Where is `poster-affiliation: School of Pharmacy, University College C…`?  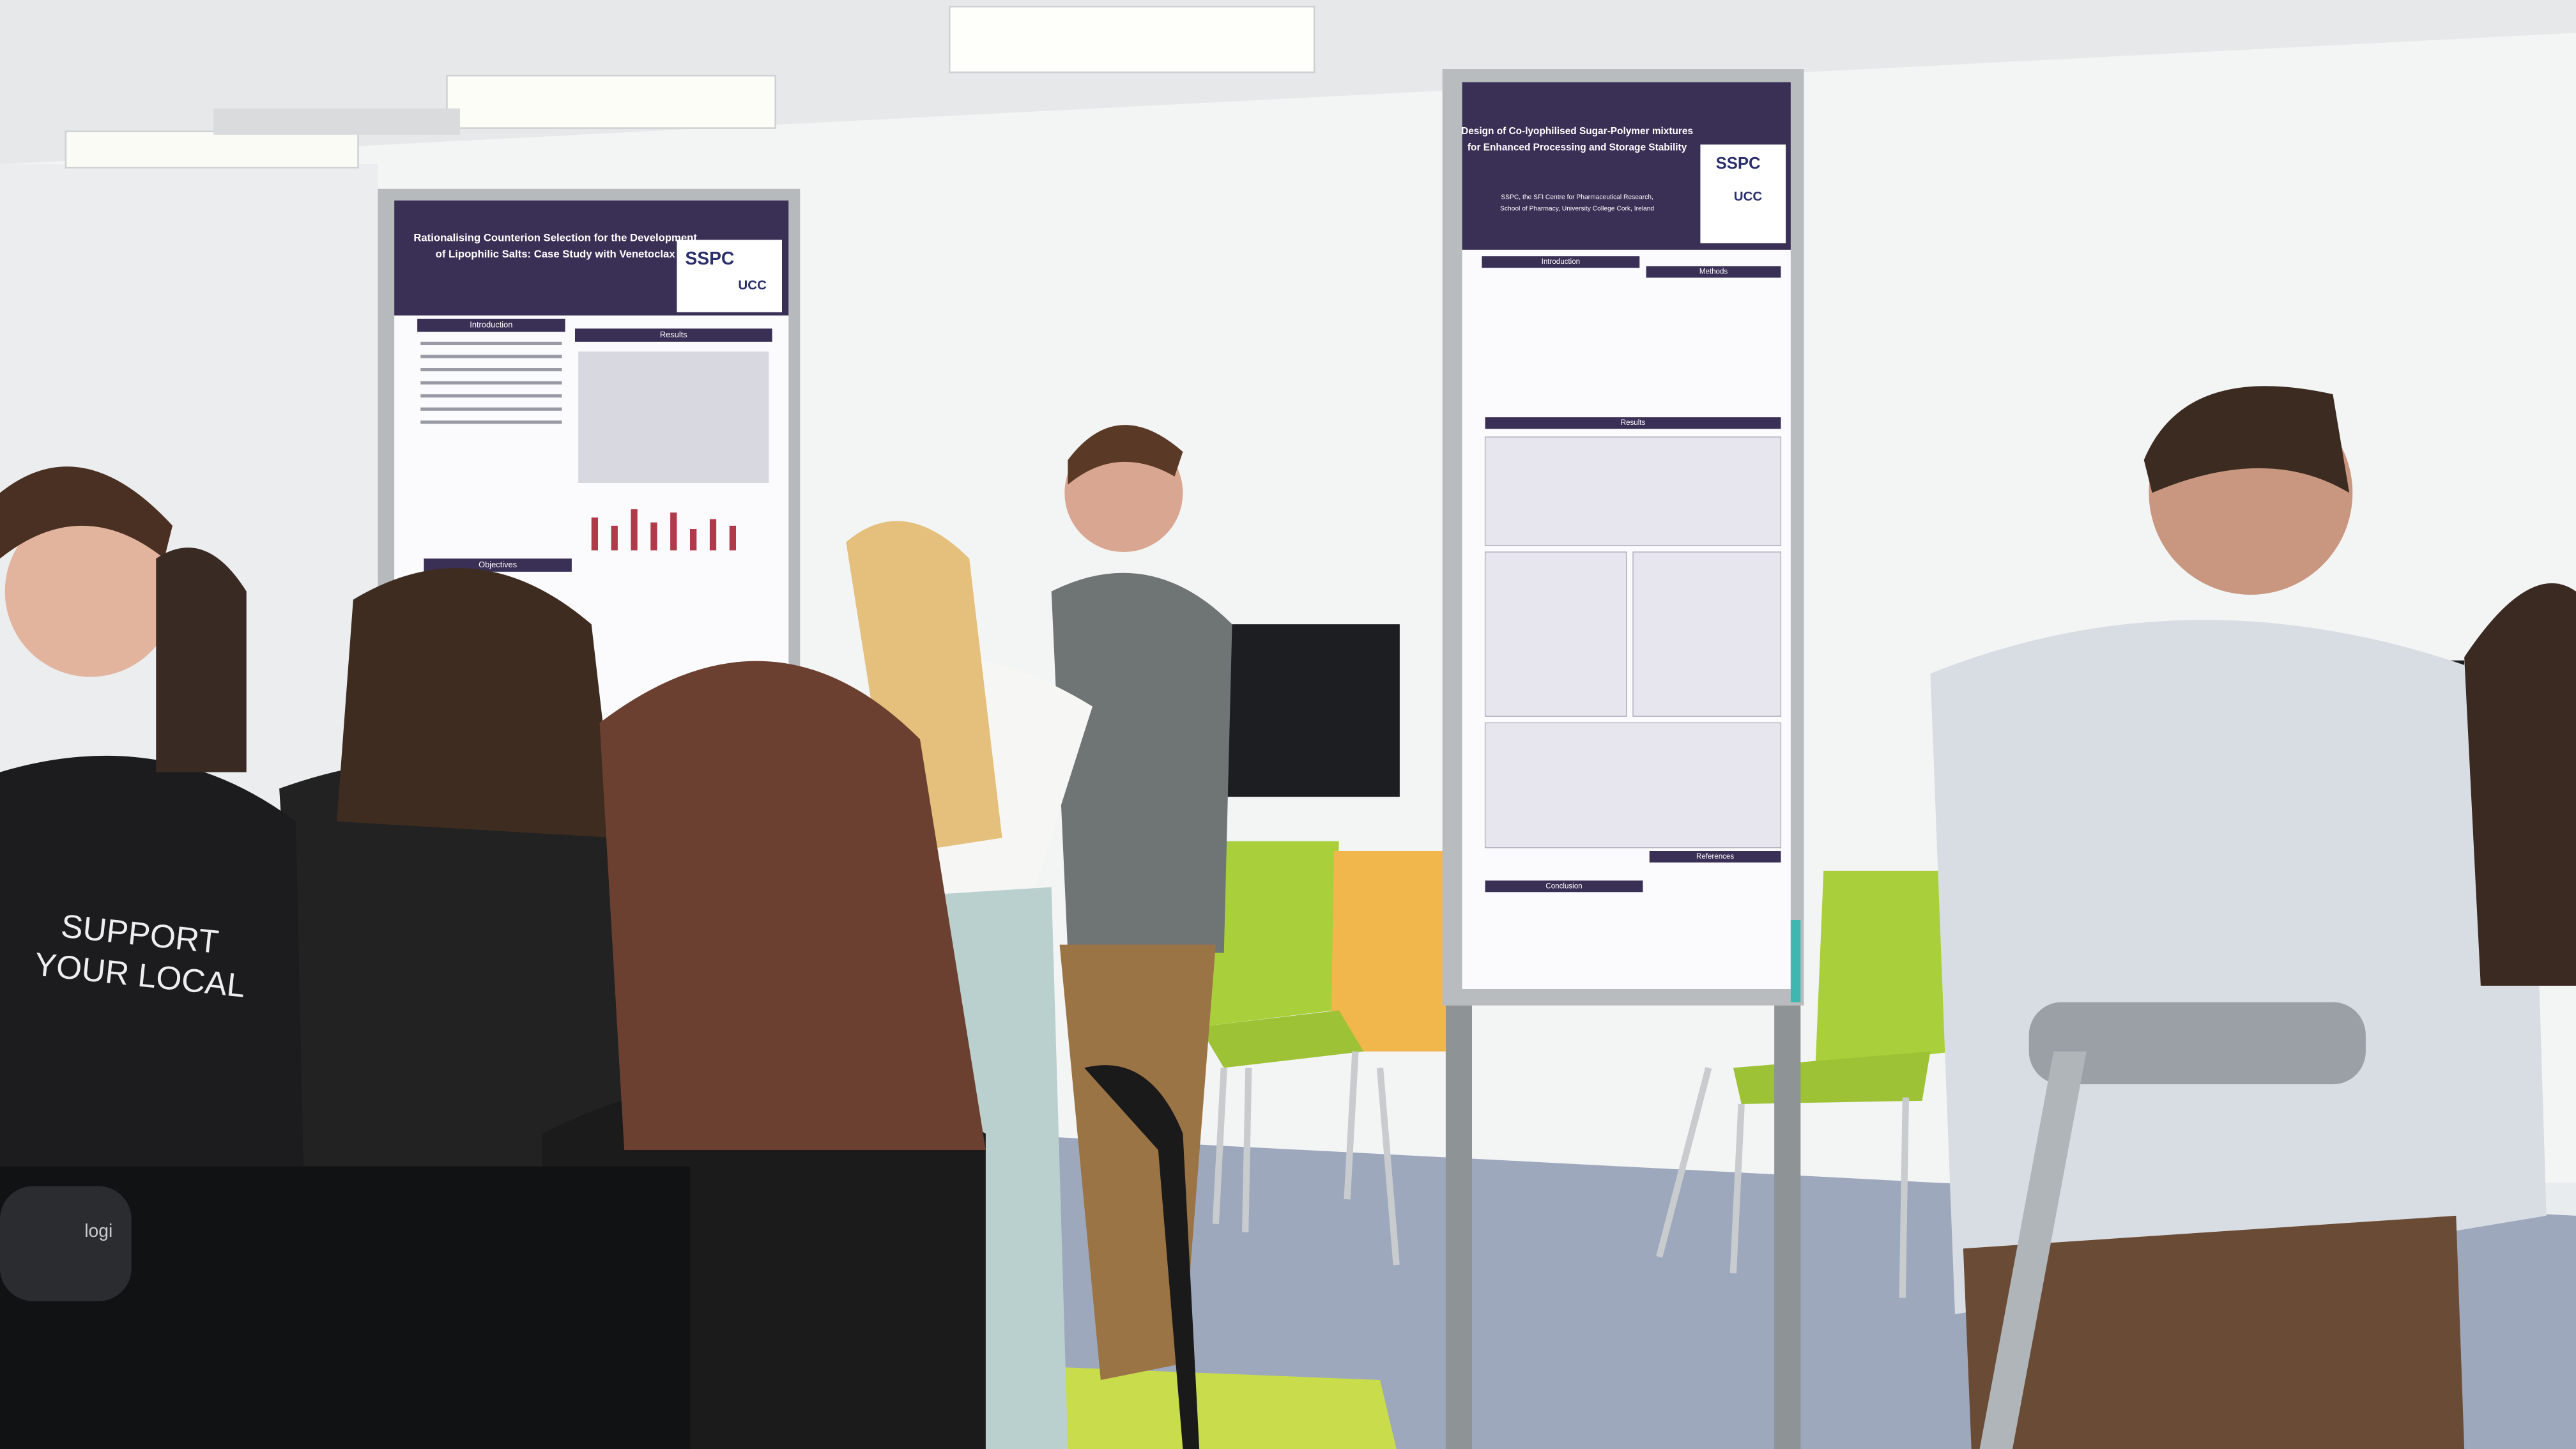 poster-affiliation: School of Pharmacy, University College C… is located at coordinates (1577, 208).